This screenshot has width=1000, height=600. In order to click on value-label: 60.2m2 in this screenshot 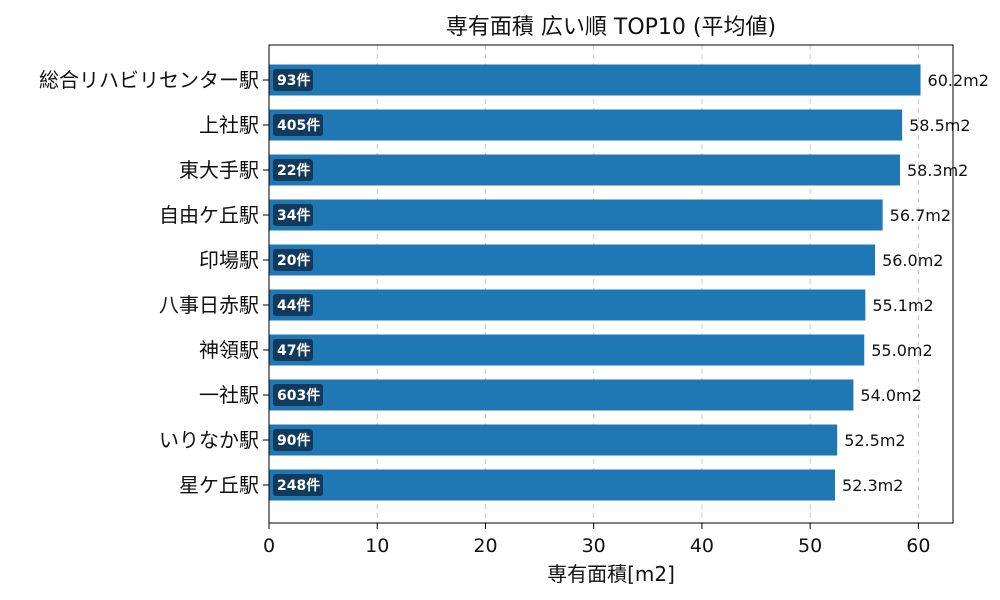, I will do `click(958, 80)`.